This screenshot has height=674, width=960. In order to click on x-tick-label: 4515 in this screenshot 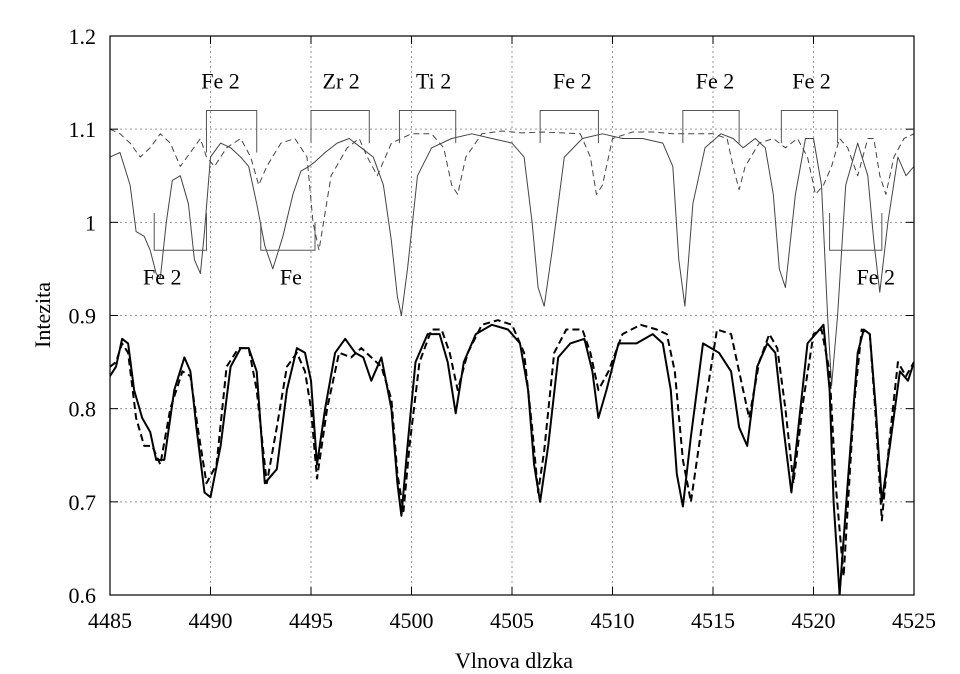, I will do `click(713, 620)`.